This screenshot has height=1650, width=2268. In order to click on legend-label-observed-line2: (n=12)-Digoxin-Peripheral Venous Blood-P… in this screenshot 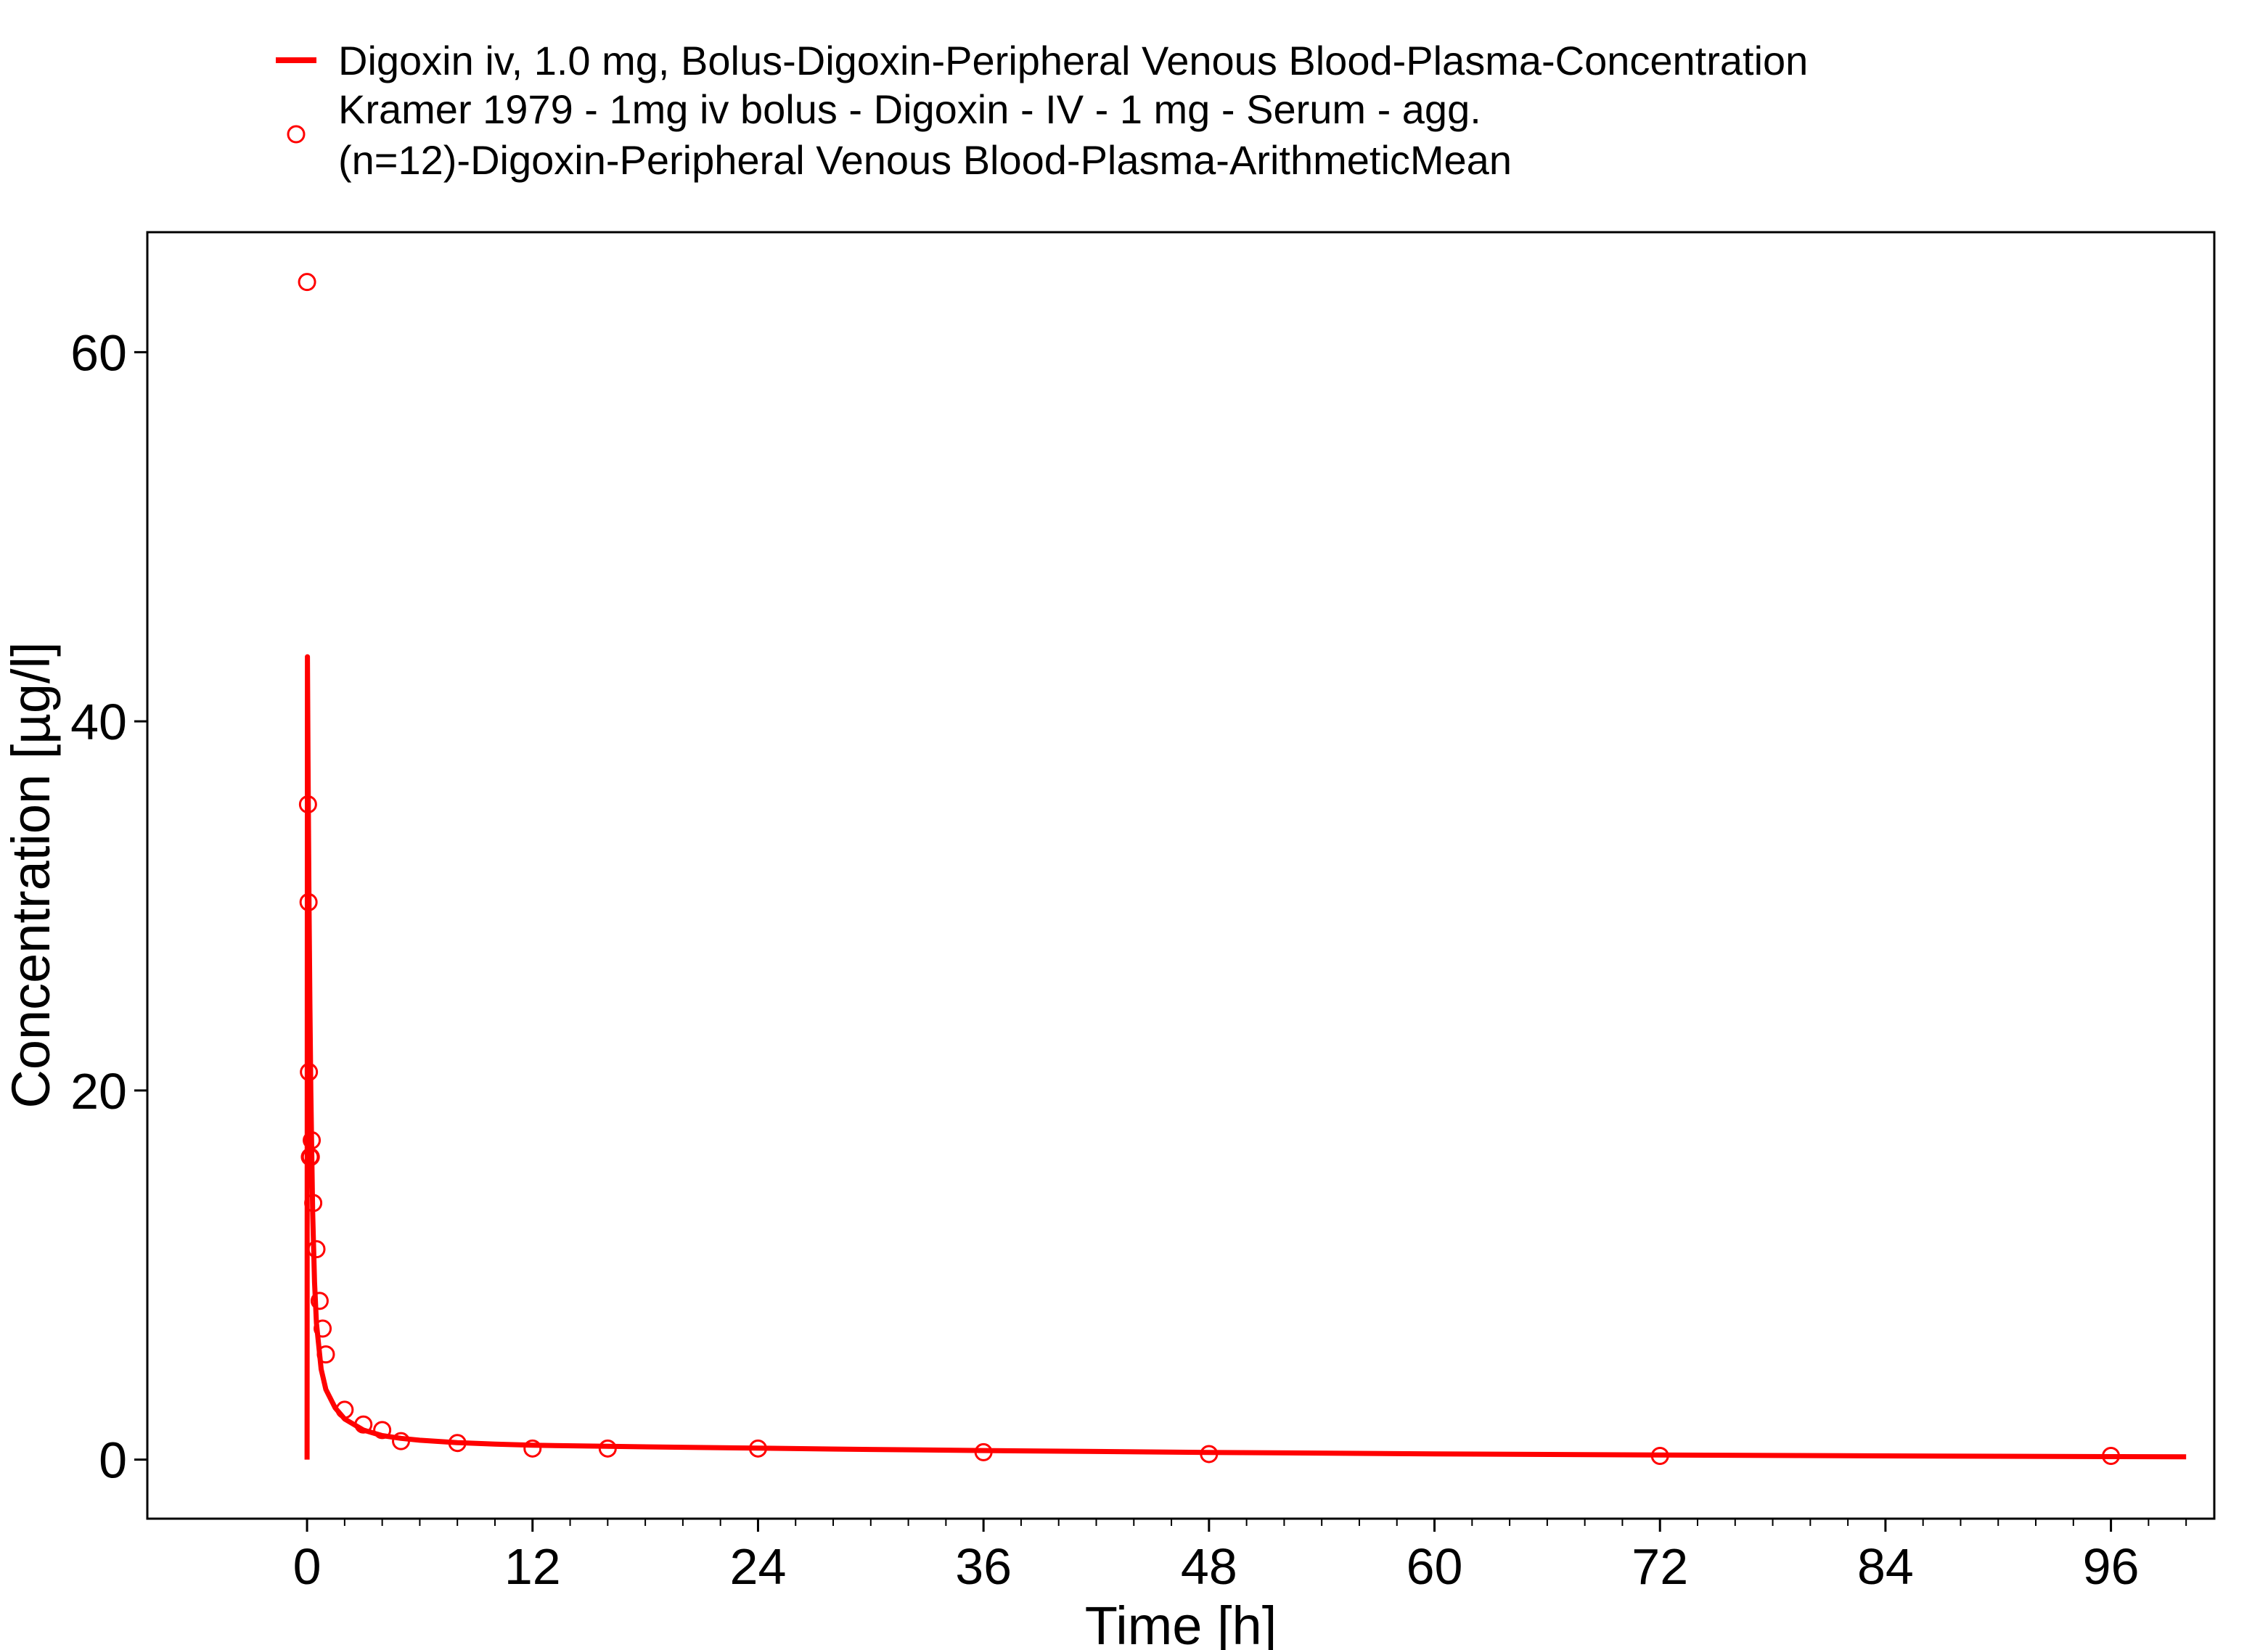, I will do `click(925, 160)`.